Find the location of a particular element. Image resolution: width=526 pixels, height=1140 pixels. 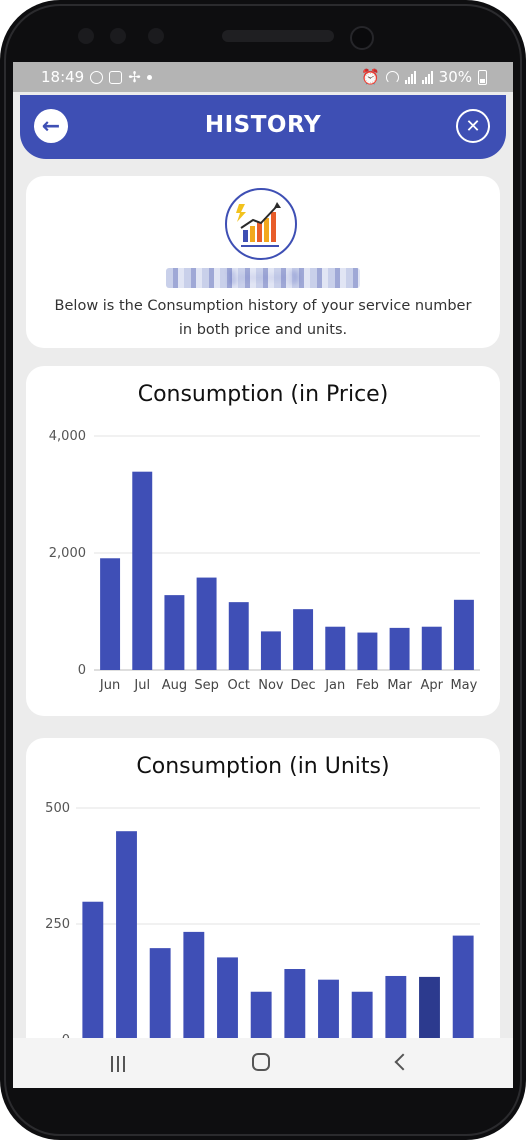

y-tick-label: 2,000 is located at coordinates (67, 553).